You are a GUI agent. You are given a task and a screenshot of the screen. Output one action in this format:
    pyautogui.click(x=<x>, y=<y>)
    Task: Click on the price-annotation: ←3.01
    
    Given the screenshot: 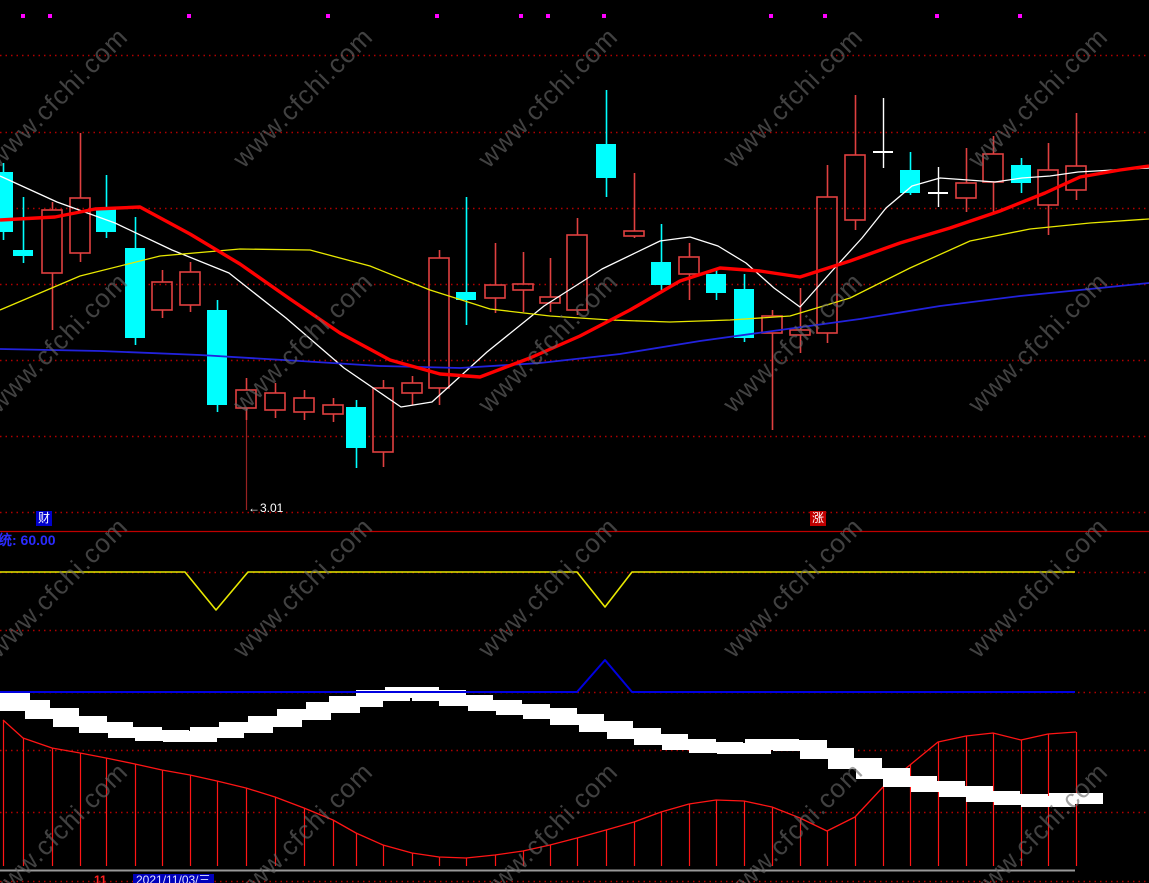 What is the action you would take?
    pyautogui.click(x=266, y=508)
    